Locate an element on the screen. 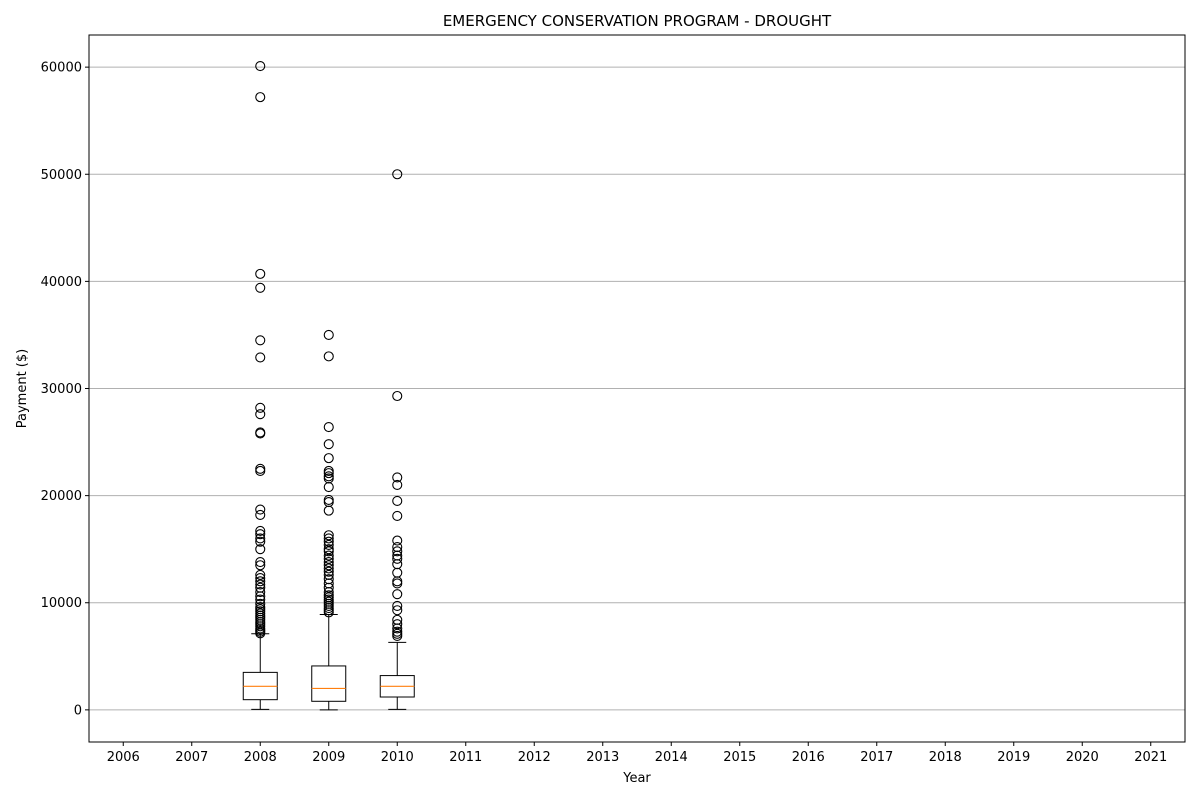  x-tick-label: 2008 is located at coordinates (260, 757).